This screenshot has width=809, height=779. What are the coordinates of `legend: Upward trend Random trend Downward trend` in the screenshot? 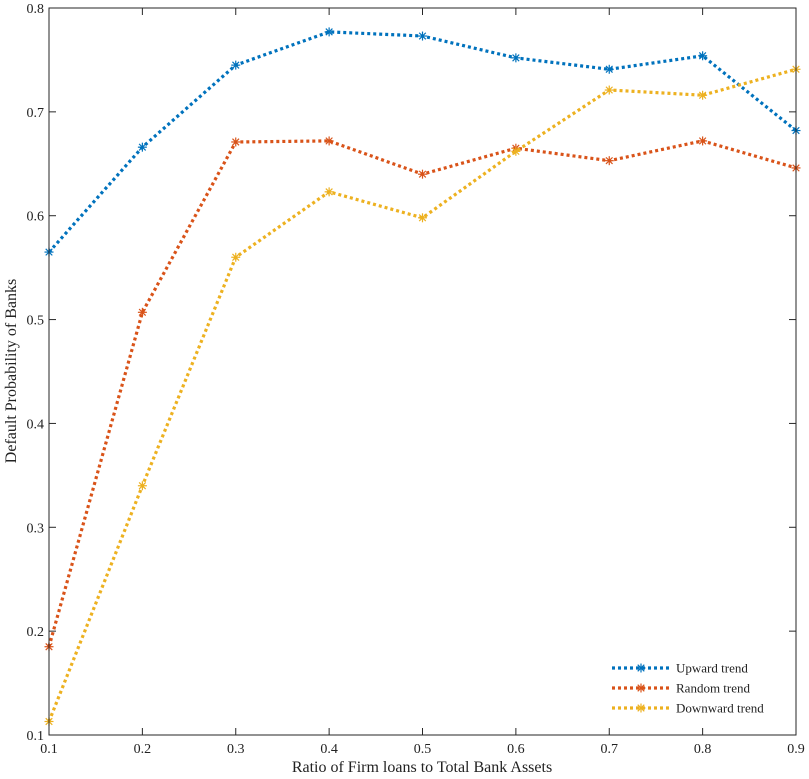 It's located at (688, 688).